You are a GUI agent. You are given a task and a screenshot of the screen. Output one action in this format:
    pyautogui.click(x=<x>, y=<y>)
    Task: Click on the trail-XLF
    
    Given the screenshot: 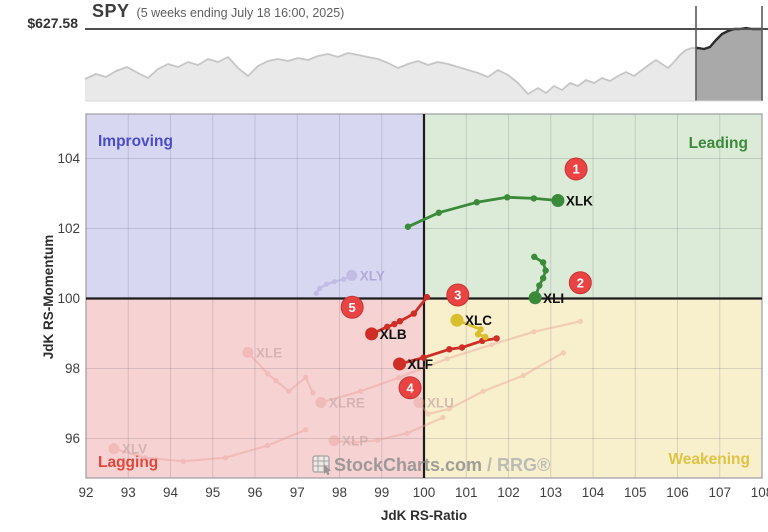 What is the action you would take?
    pyautogui.click(x=446, y=353)
    